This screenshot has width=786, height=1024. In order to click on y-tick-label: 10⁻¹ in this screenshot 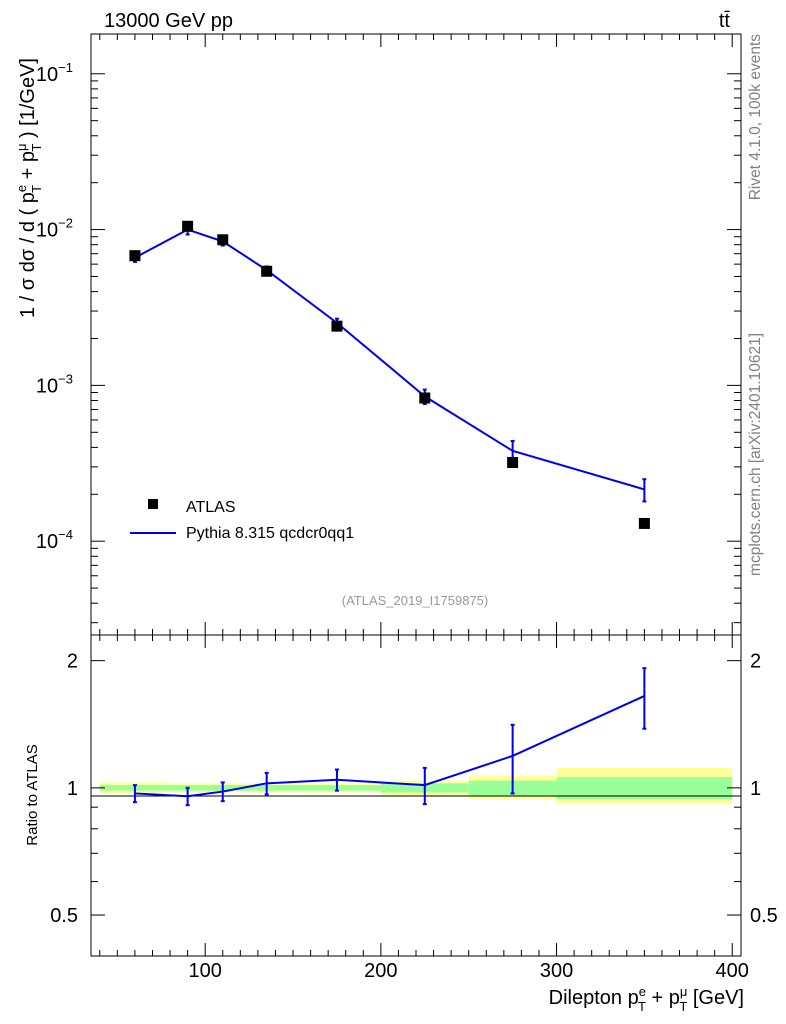, I will do `click(54, 73)`.